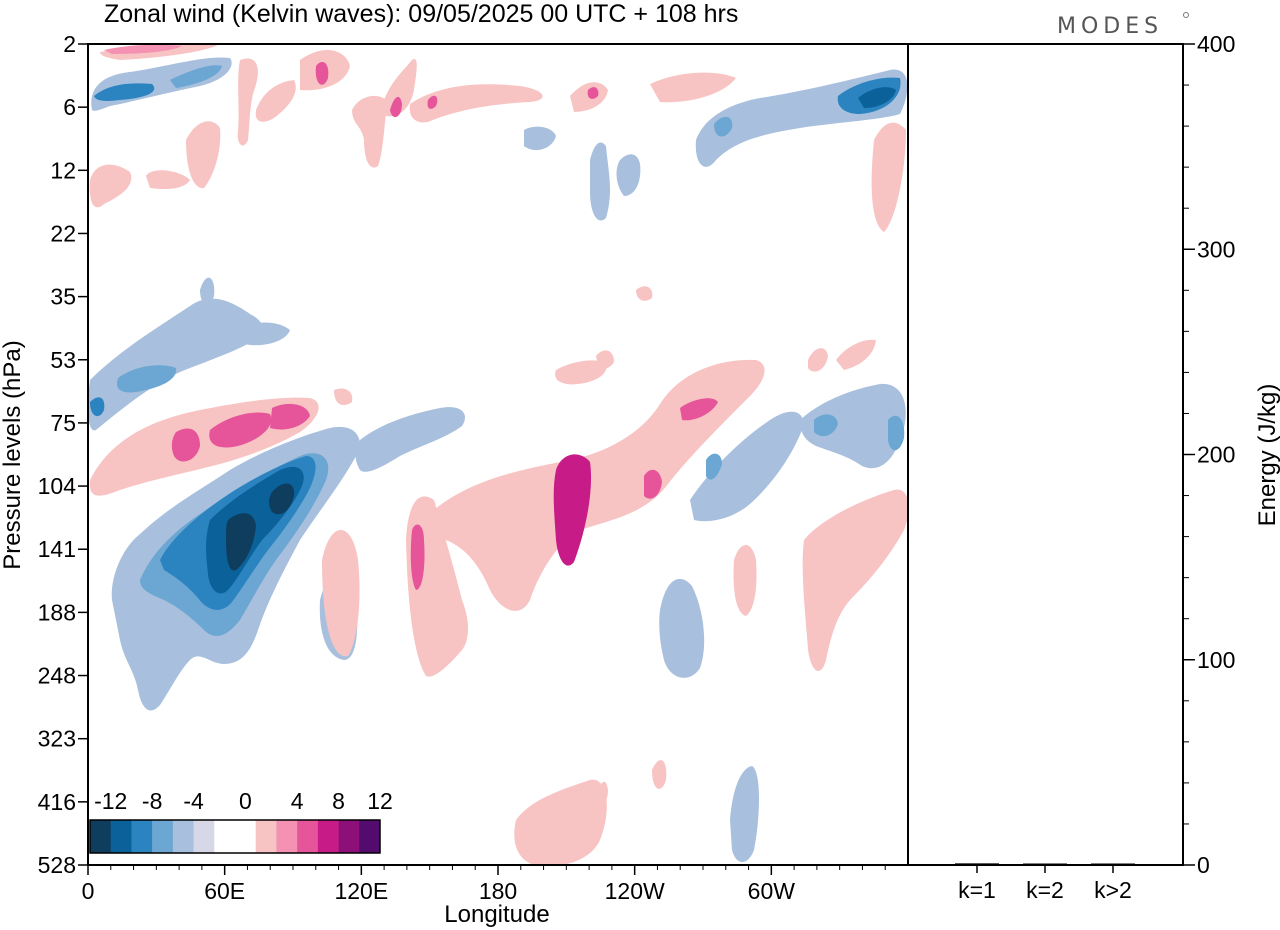 The image size is (1280, 930). What do you see at coordinates (63, 454) in the screenshot?
I see `pressure-axis: 2 6 12 22 35 53 75 104 141 188 248 323 416 528` at bounding box center [63, 454].